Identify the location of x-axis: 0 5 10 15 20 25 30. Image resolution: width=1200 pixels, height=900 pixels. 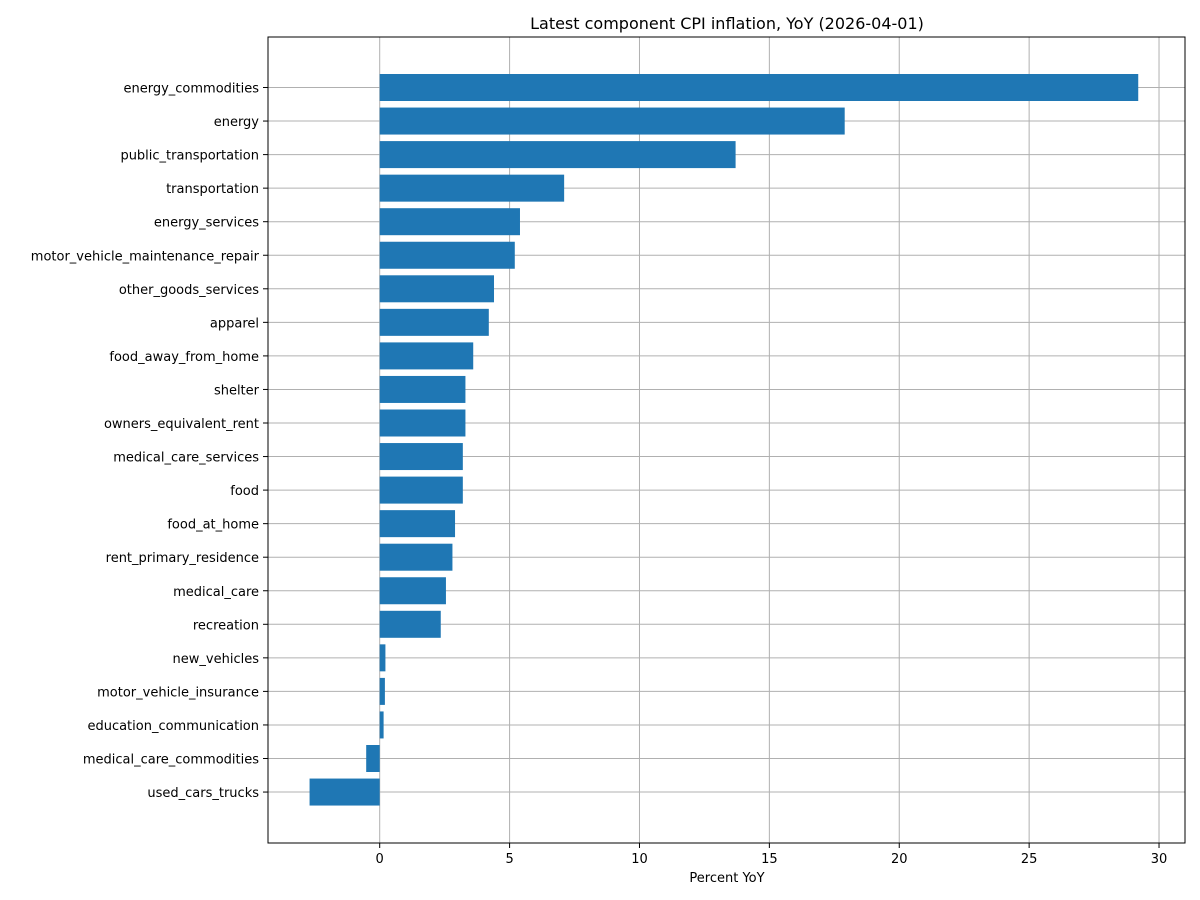
(772, 855).